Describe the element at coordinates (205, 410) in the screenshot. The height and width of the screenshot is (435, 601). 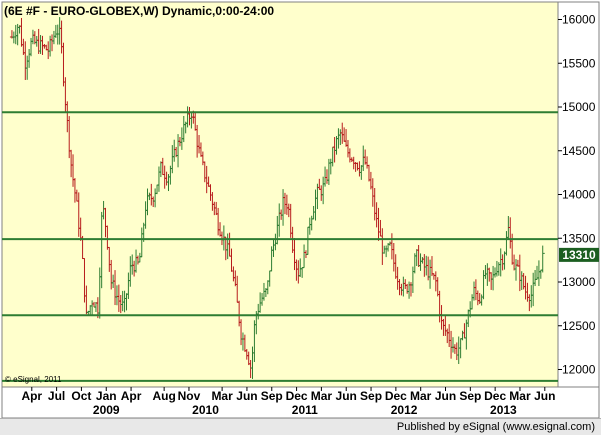
I see `year-label: 2010` at that location.